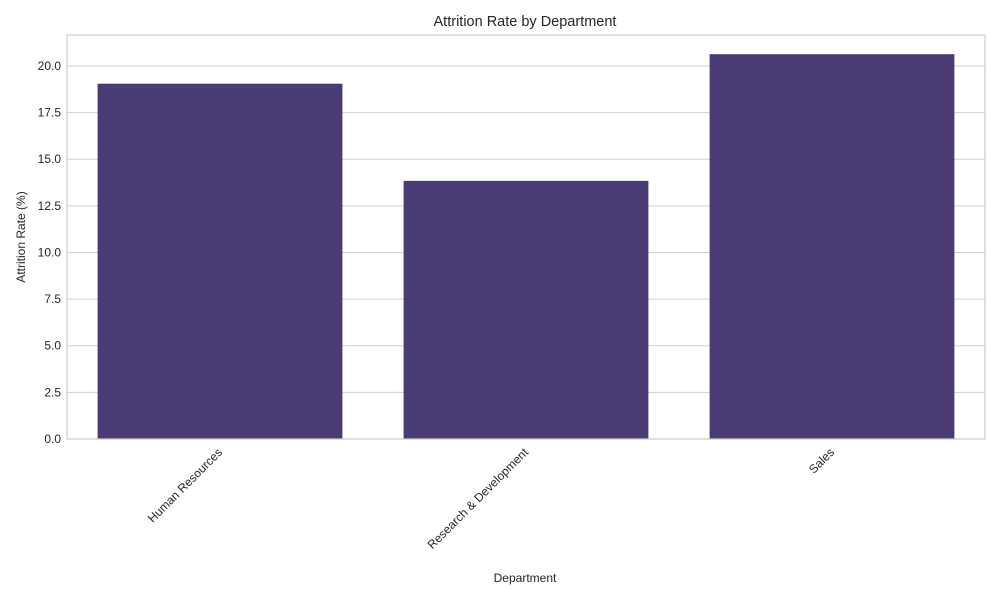 This screenshot has height=605, width=1000. I want to click on y-tick-label: 15.0, so click(50, 159).